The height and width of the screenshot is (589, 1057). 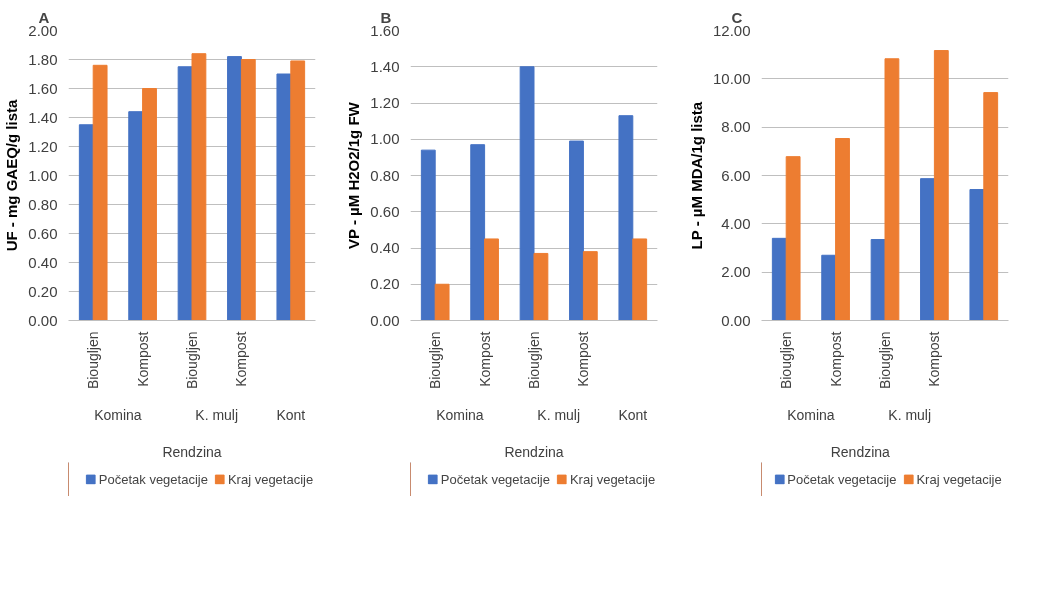 I want to click on y-tick-label: 8.00, so click(x=736, y=127).